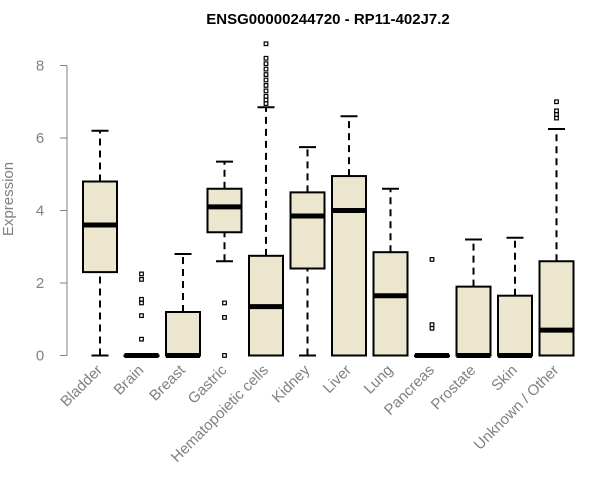 This screenshot has height=500, width=600. What do you see at coordinates (129, 380) in the screenshot?
I see `x-label-brain: Brain` at bounding box center [129, 380].